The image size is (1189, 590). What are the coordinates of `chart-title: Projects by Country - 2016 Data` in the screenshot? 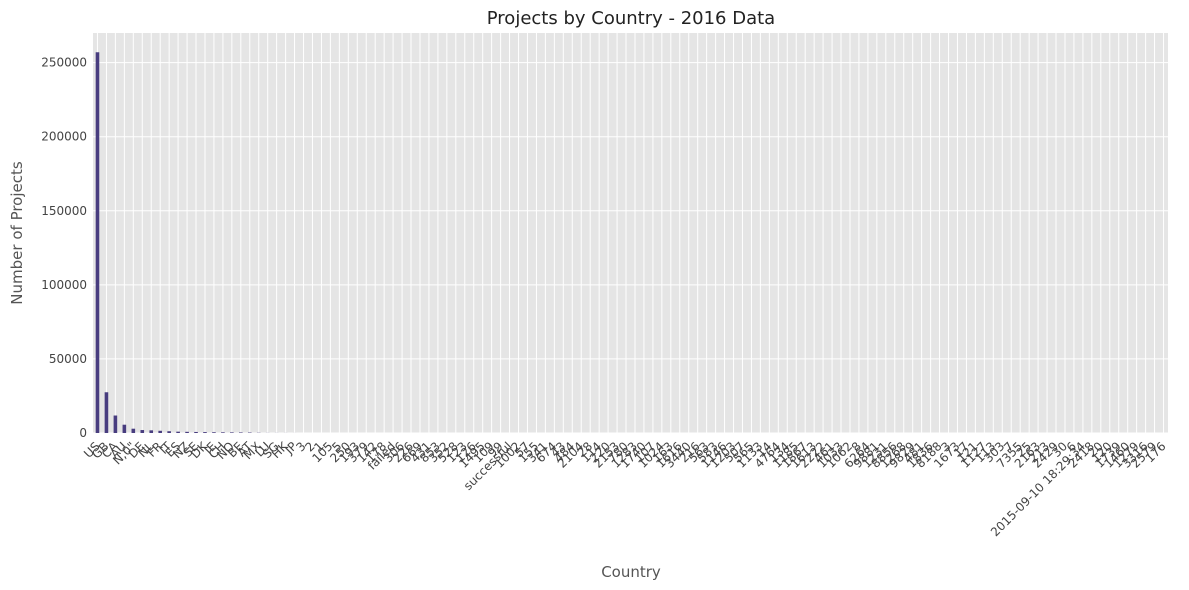 It's located at (631, 18).